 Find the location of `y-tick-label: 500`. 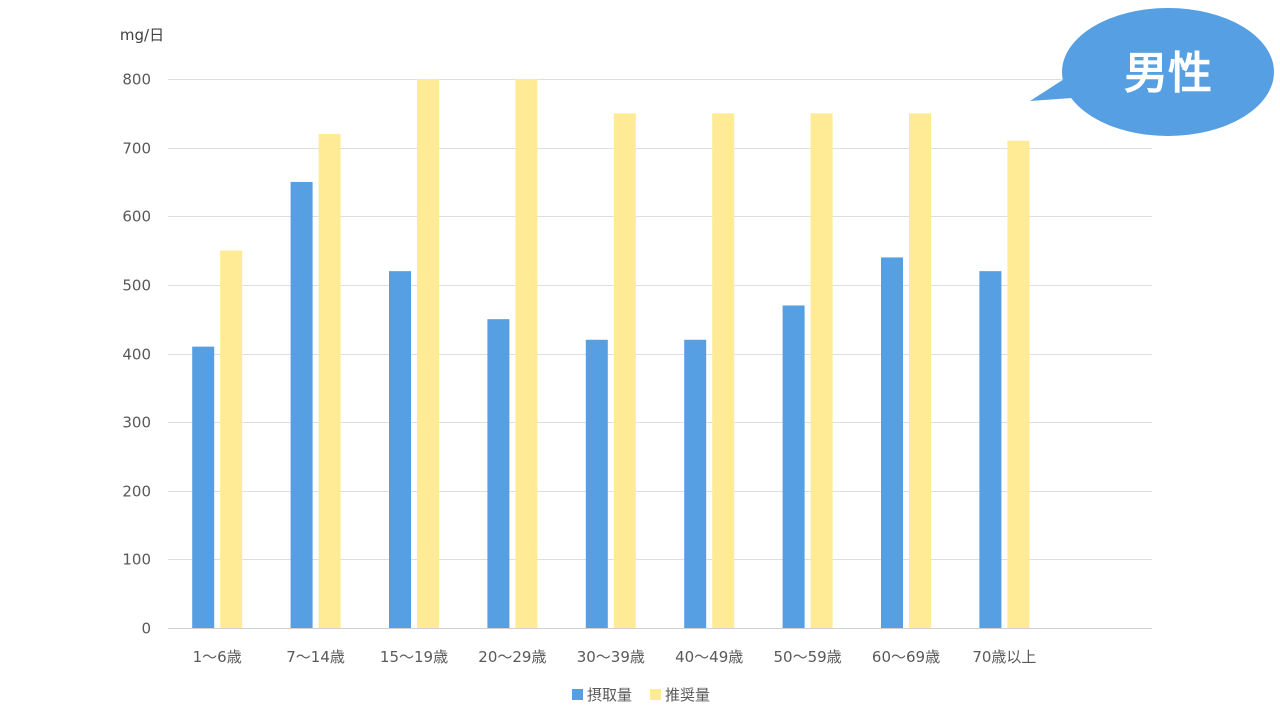

y-tick-label: 500 is located at coordinates (136, 286).